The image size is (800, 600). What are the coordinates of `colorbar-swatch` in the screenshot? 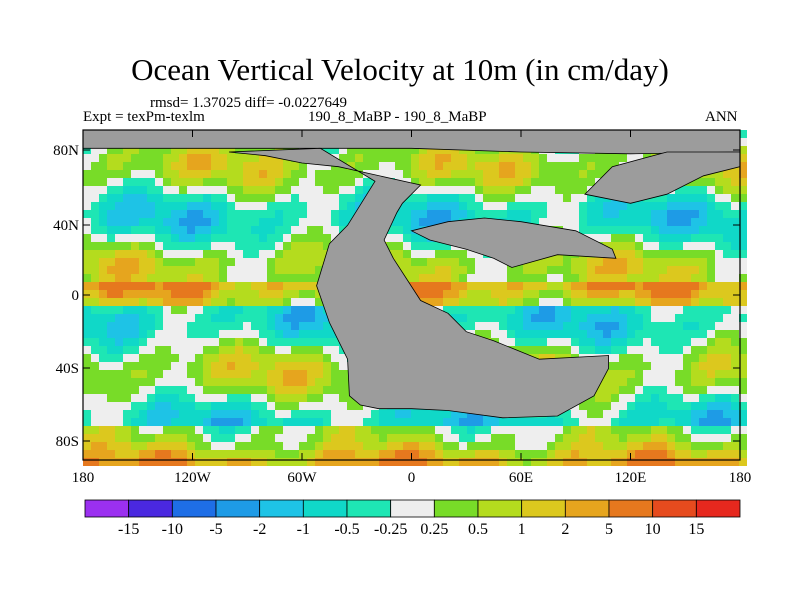 It's located at (107, 508).